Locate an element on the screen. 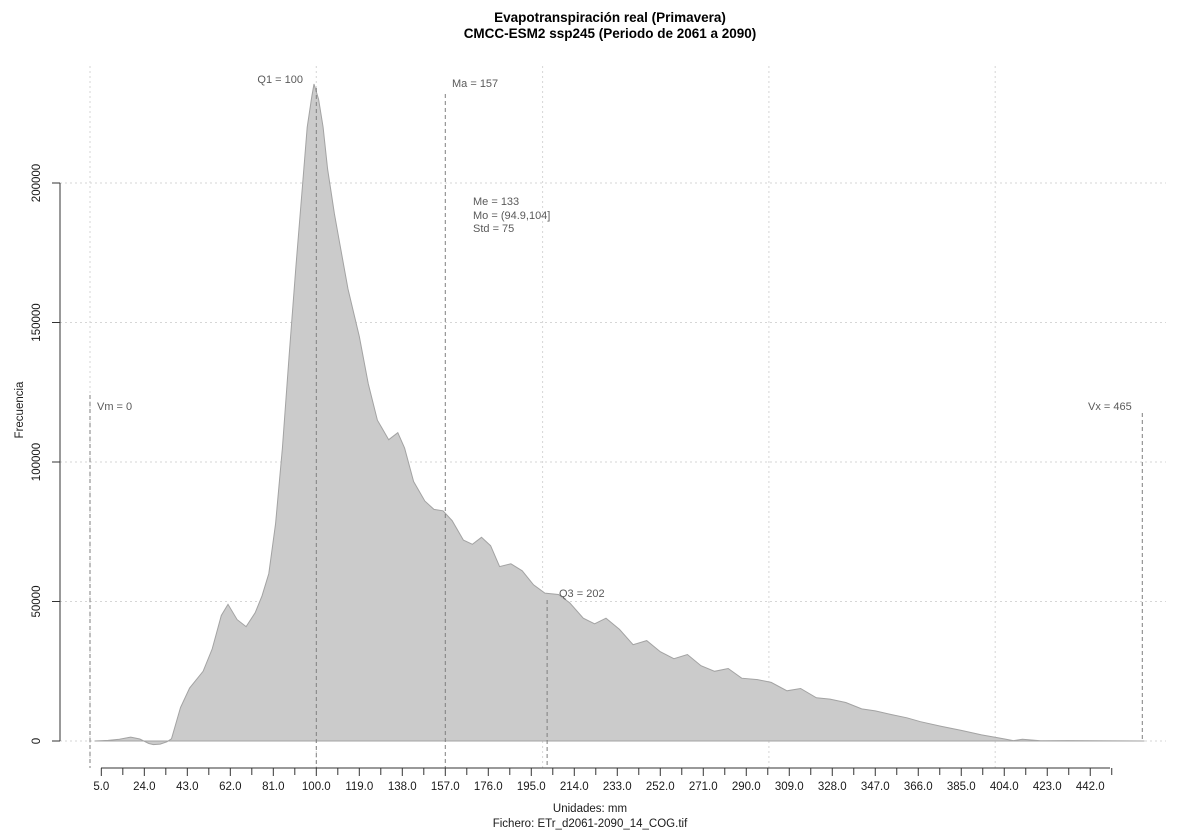 The image size is (1200, 840). x-tick-label: 404.0 is located at coordinates (1004, 787).